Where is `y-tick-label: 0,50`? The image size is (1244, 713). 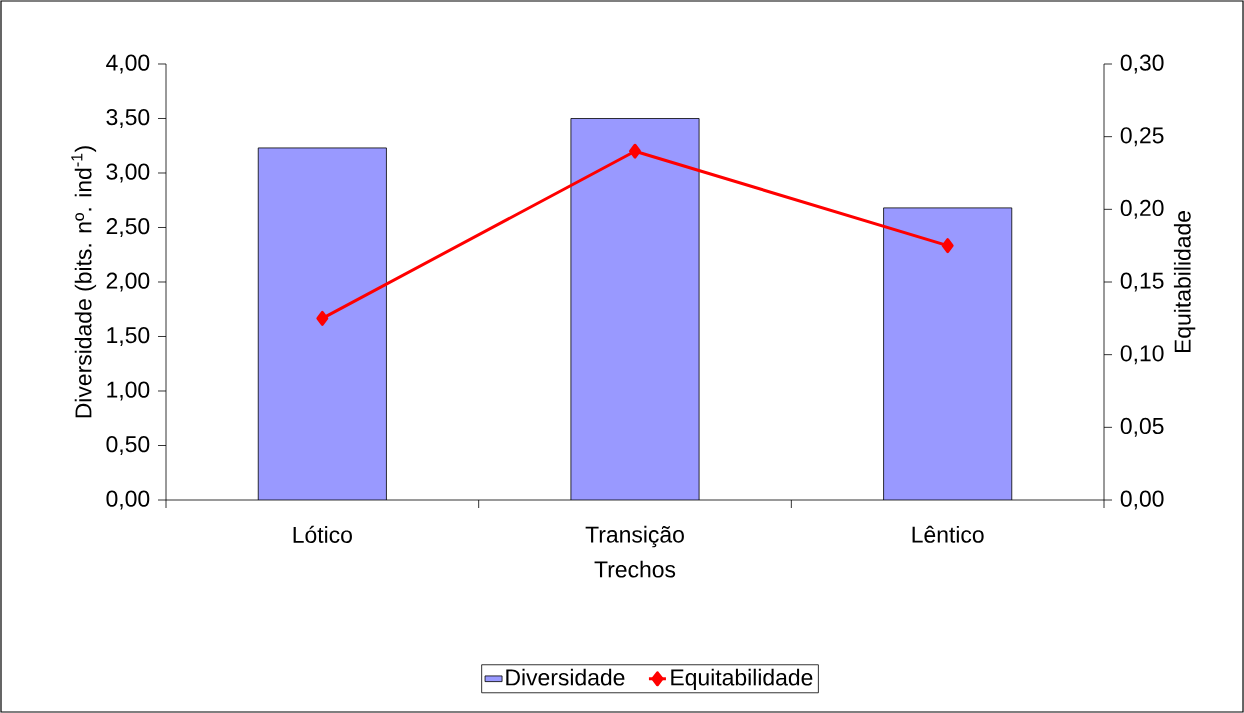 y-tick-label: 0,50 is located at coordinates (128, 445).